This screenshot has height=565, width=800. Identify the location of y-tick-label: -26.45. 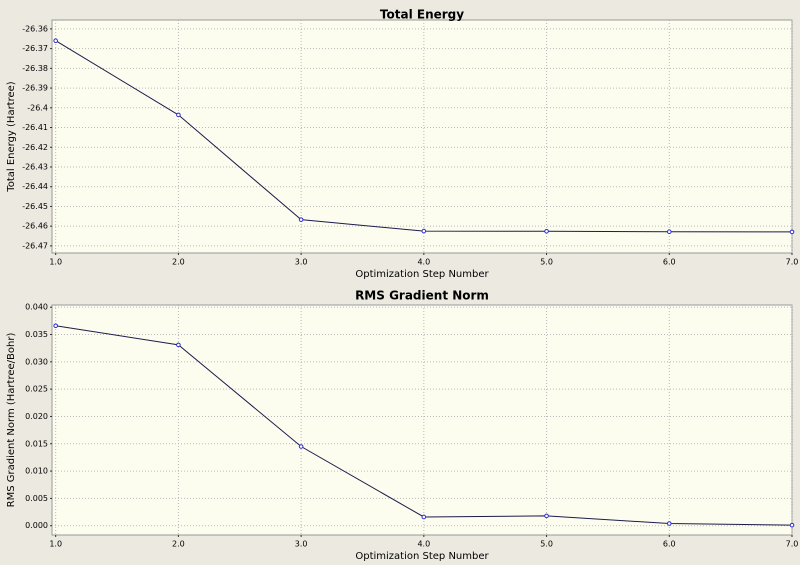
(35, 206).